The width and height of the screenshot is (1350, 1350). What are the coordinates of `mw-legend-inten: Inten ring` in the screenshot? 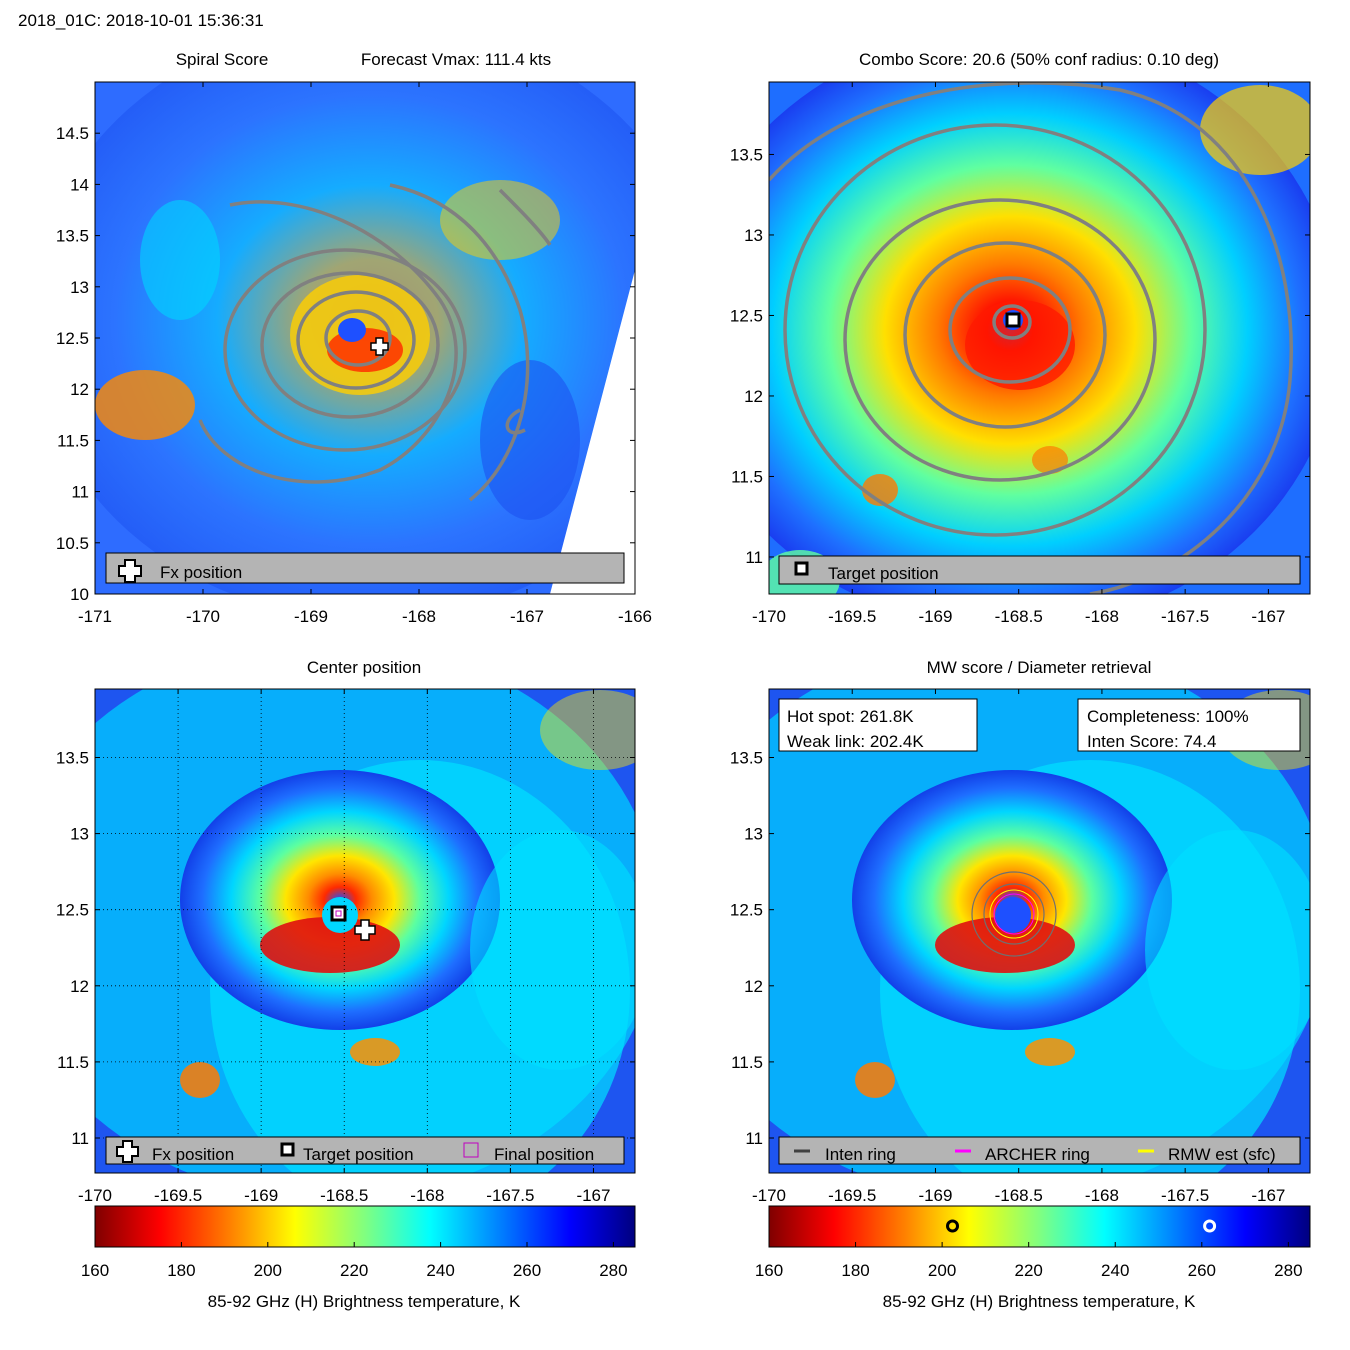 It's located at (860, 1154).